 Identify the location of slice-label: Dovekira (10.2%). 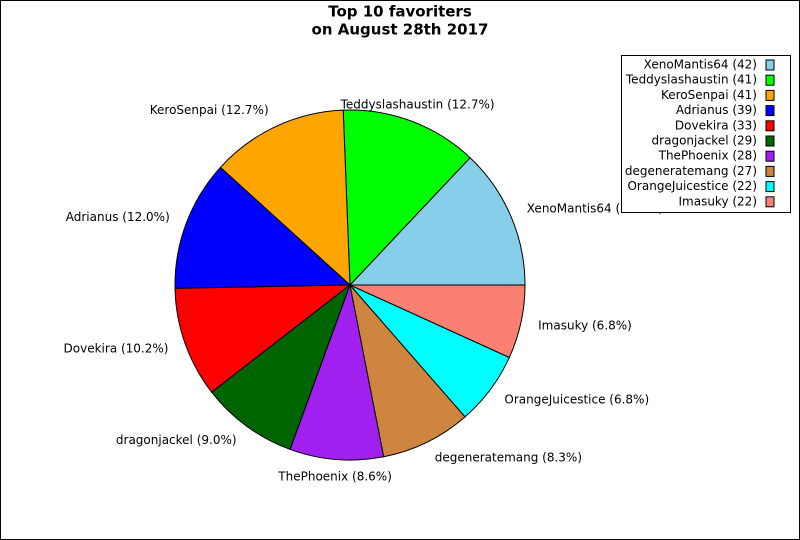
(116, 349).